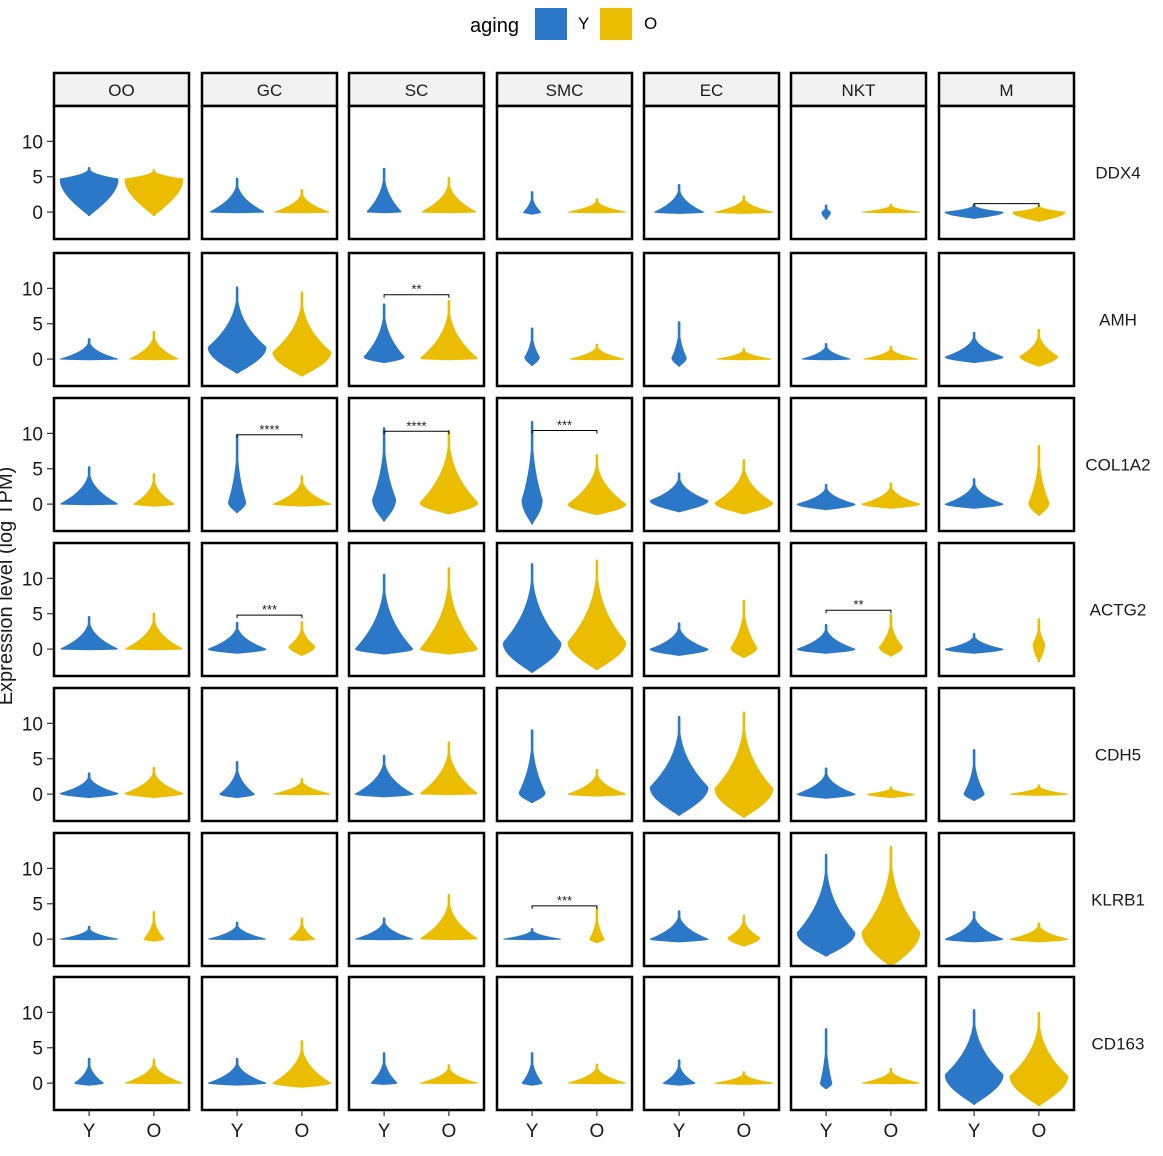  I want to click on legend: aging Y O, so click(563, 24).